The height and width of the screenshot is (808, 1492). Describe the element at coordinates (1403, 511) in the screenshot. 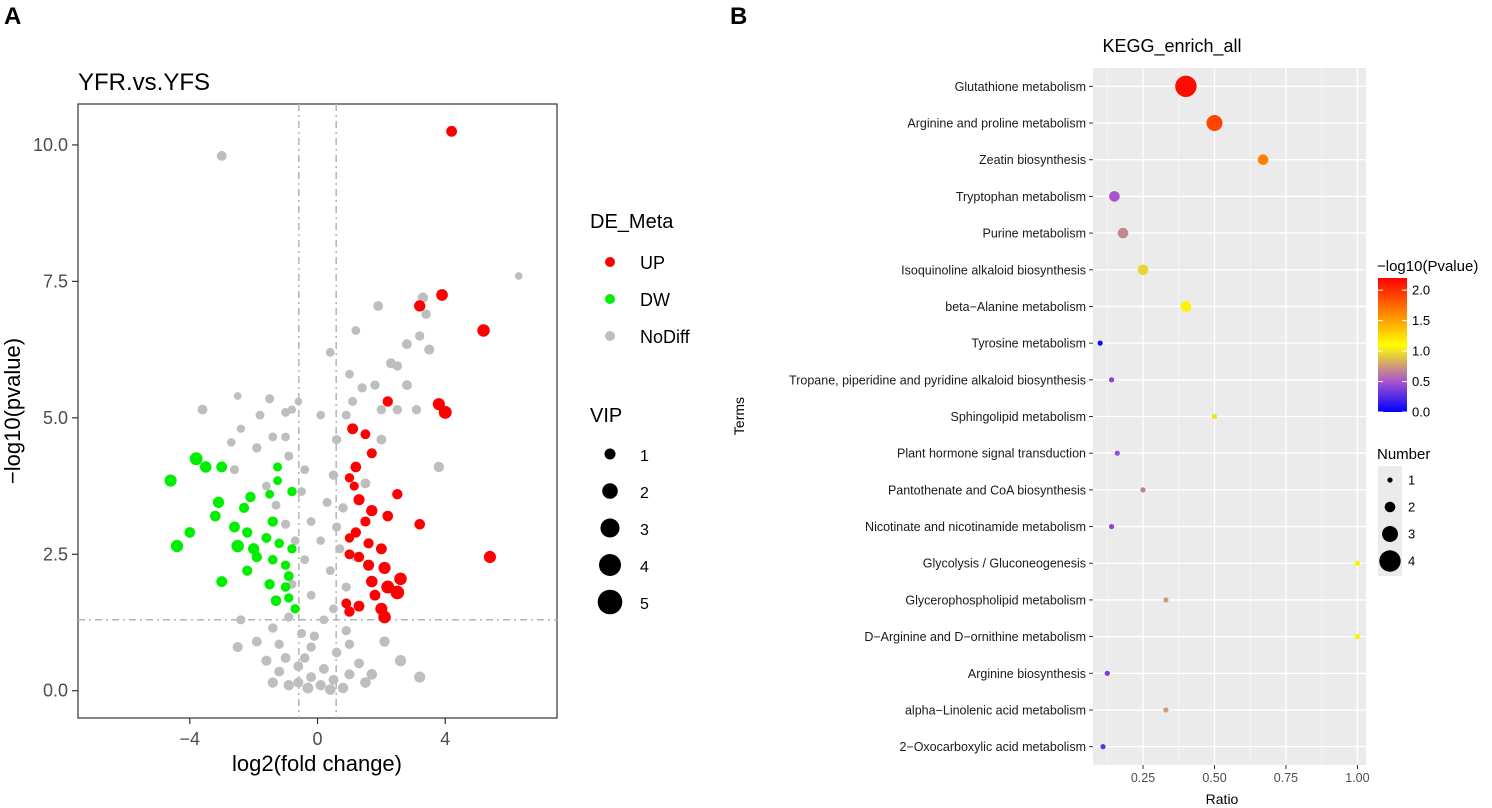

I see `kegg-size-legend: Number 1 2 3 4` at that location.